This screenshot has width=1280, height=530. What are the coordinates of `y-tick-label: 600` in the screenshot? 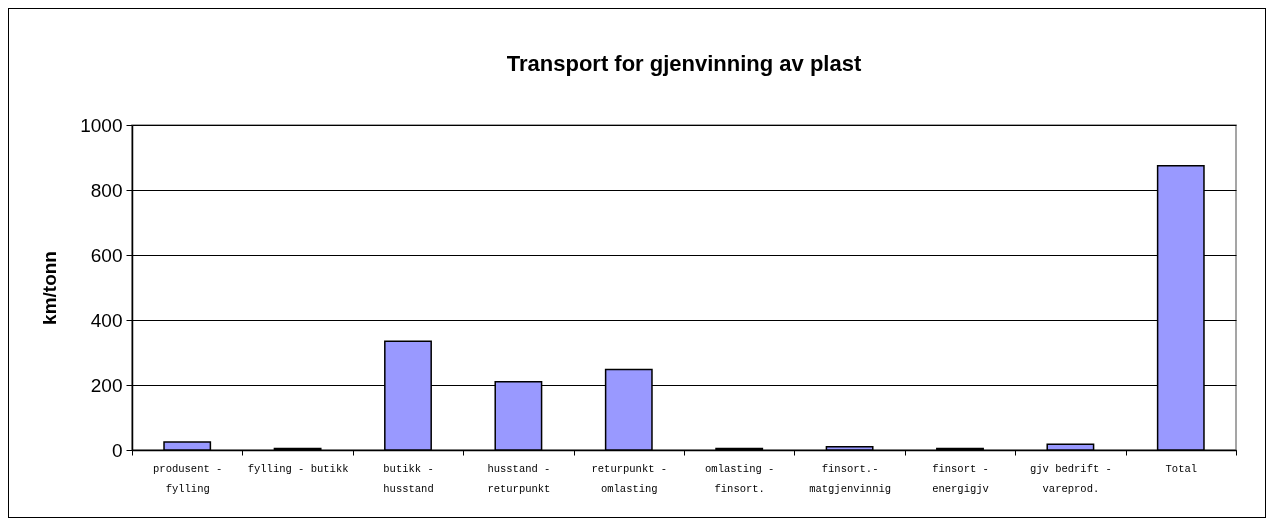 It's located at (106, 255).